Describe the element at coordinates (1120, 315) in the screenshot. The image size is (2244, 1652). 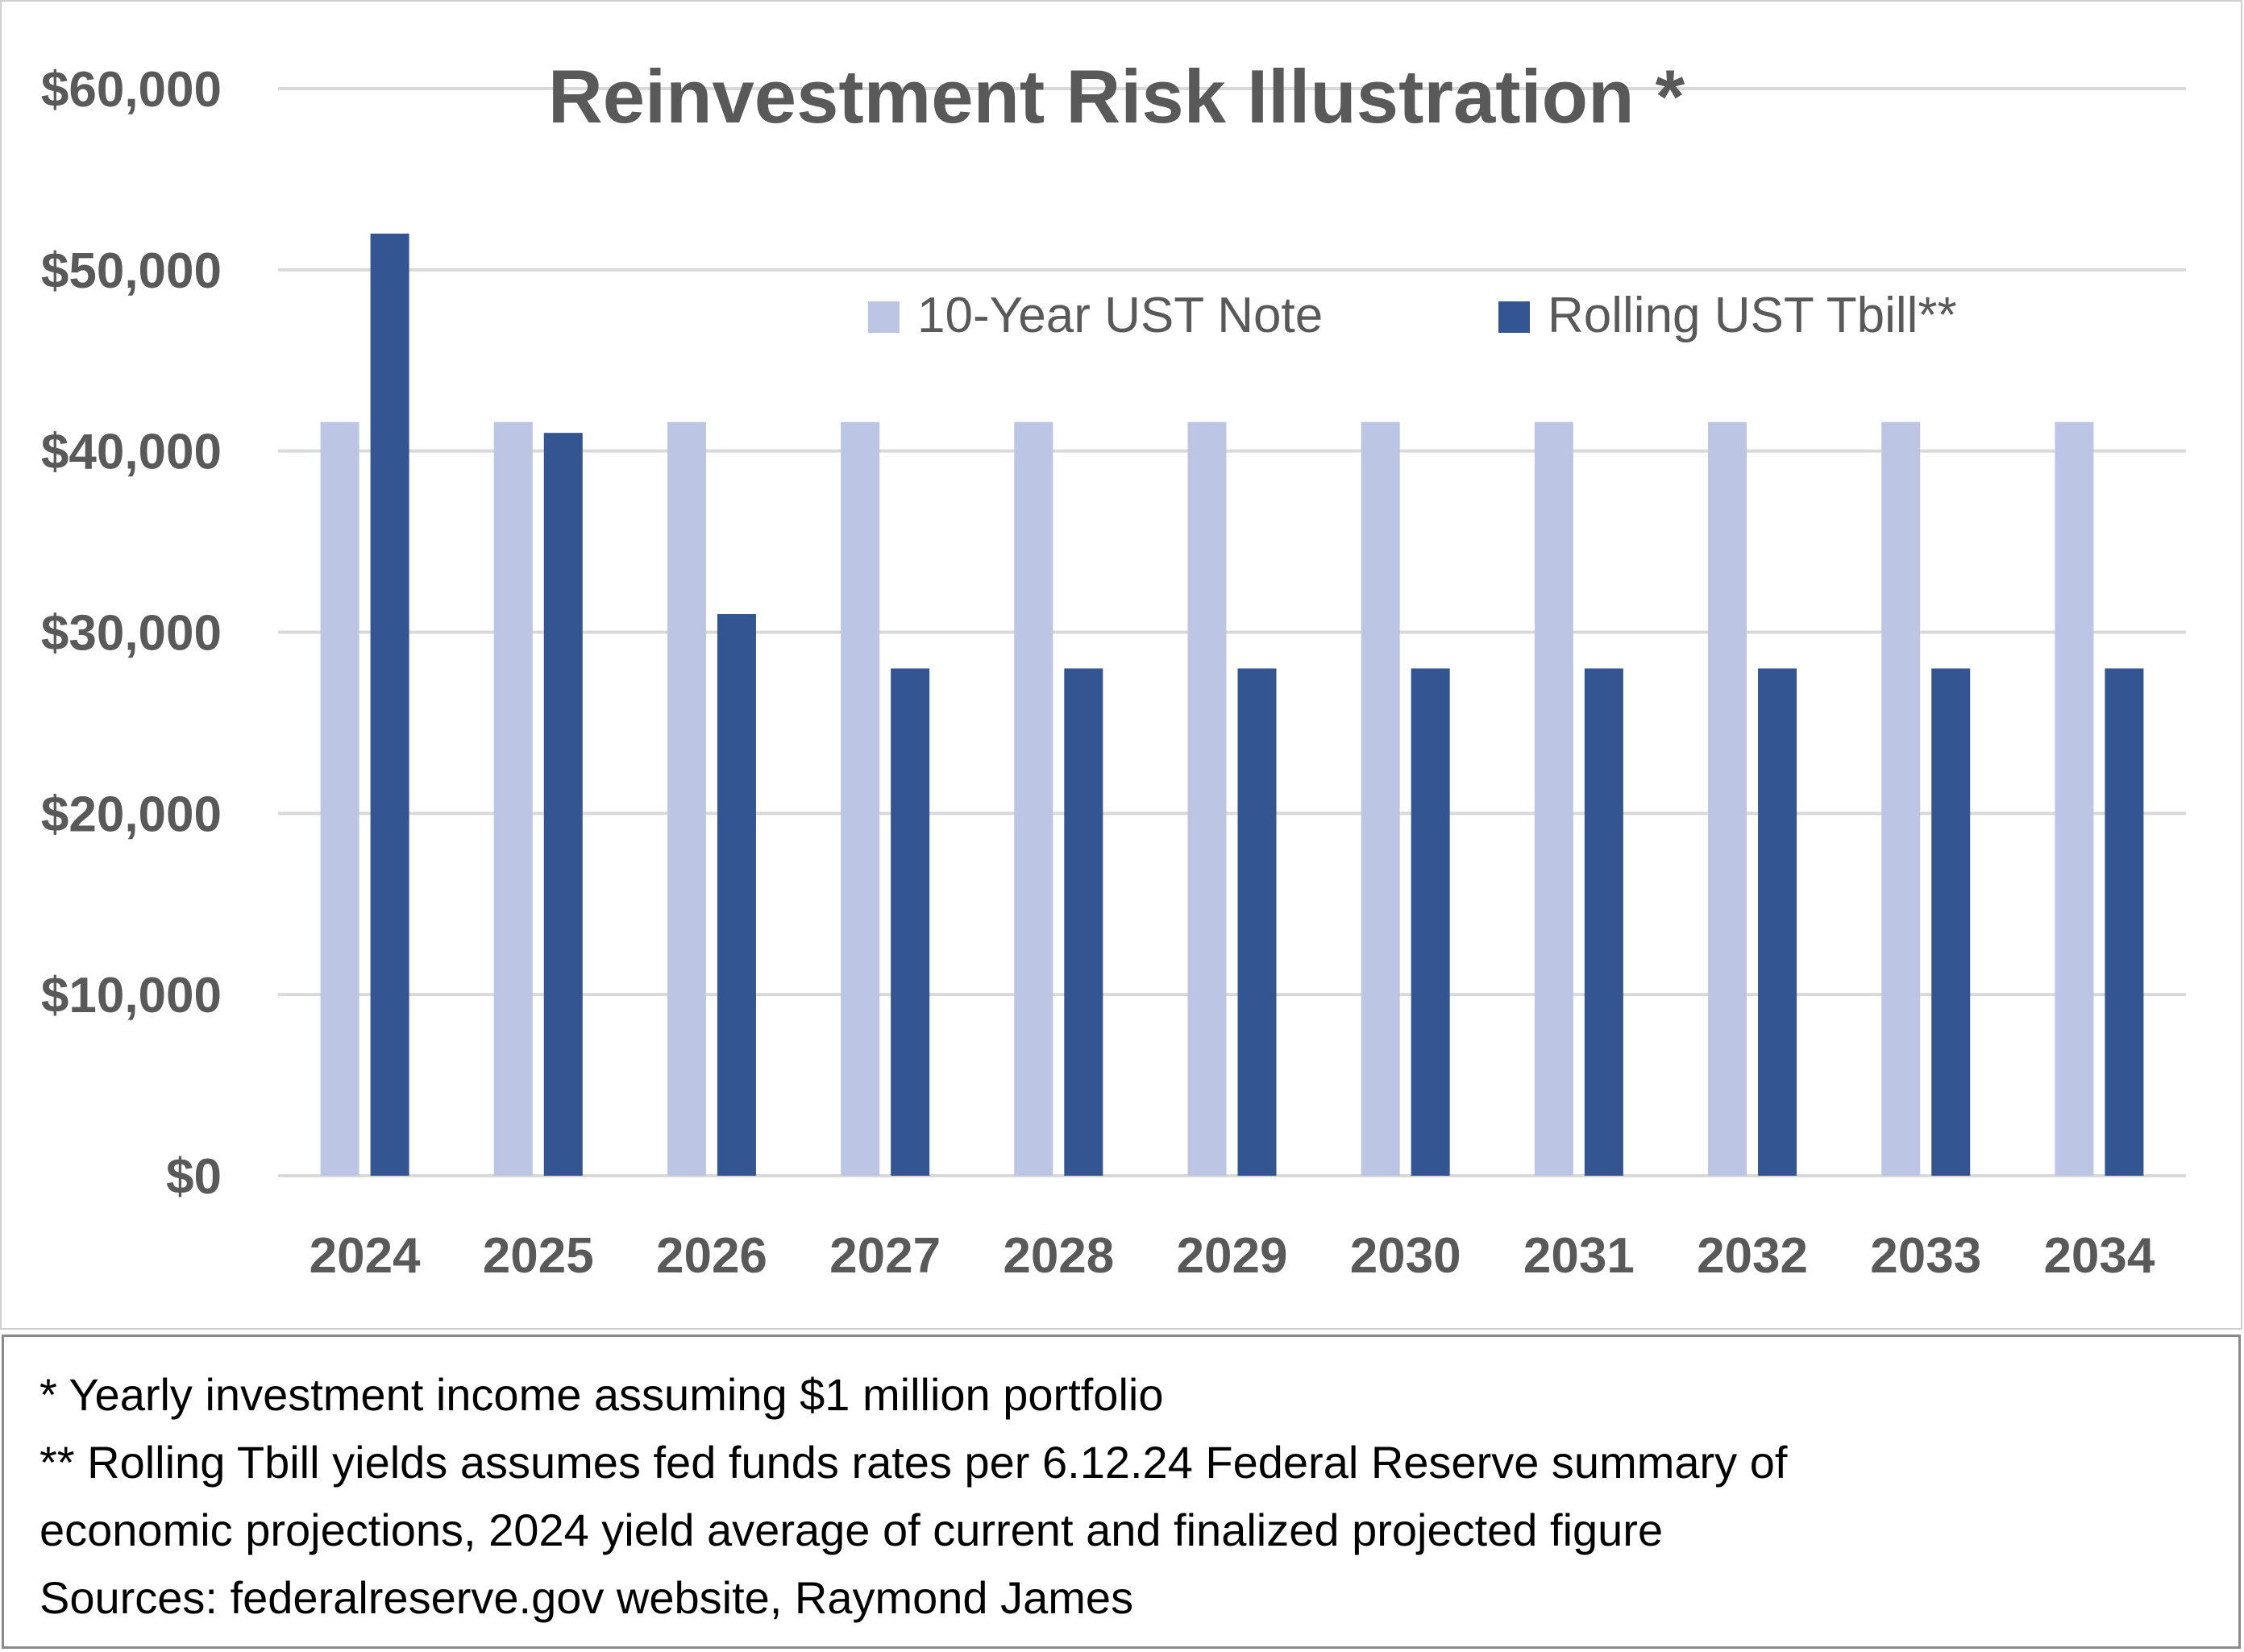
I see `legend-label-10-year-note: 10-Year UST Note` at that location.